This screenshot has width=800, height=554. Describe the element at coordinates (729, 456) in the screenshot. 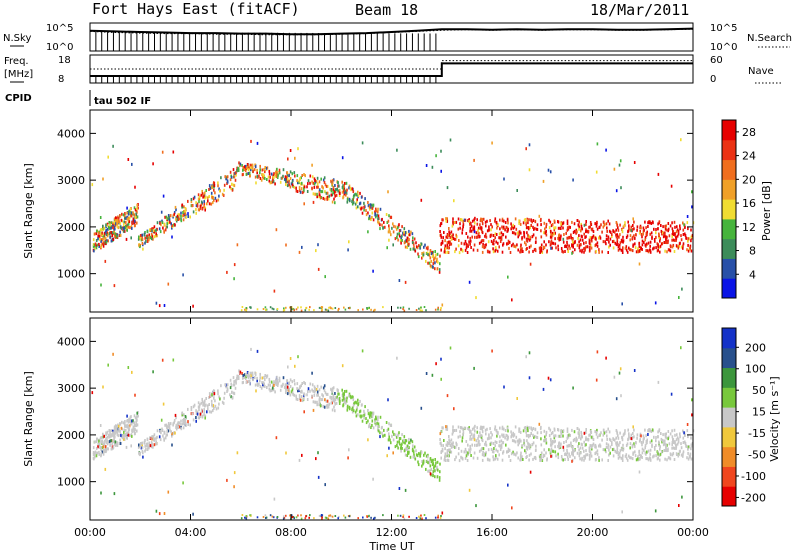

I see `colorbar-swatch` at that location.